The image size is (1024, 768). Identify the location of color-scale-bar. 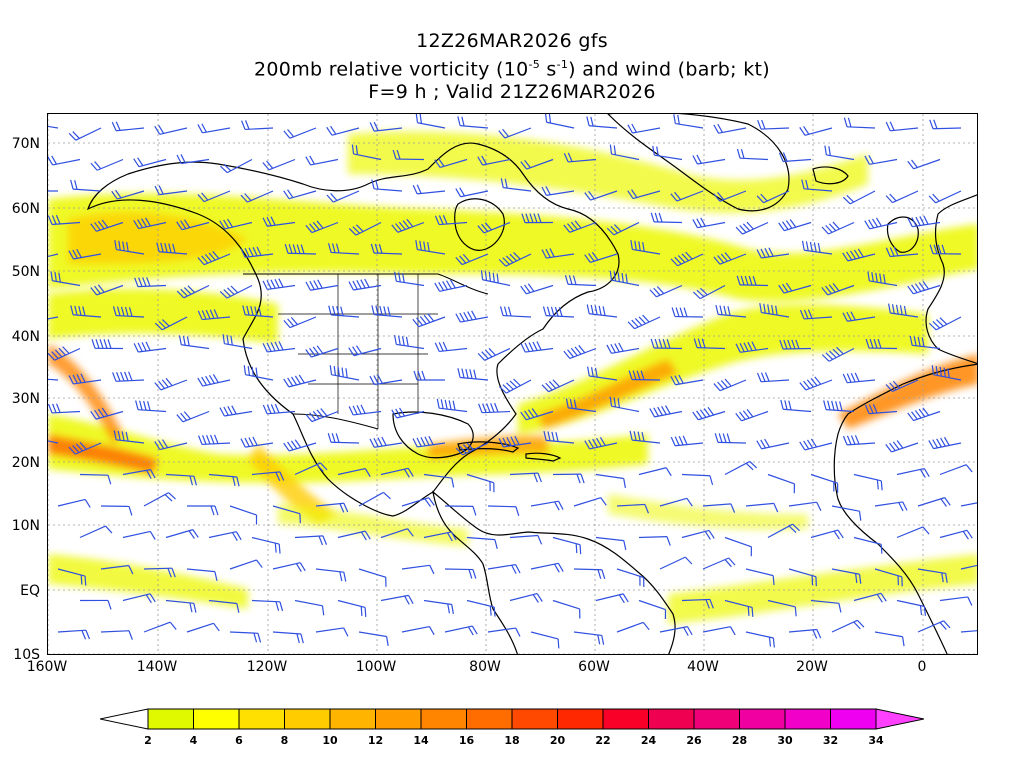
(512, 719).